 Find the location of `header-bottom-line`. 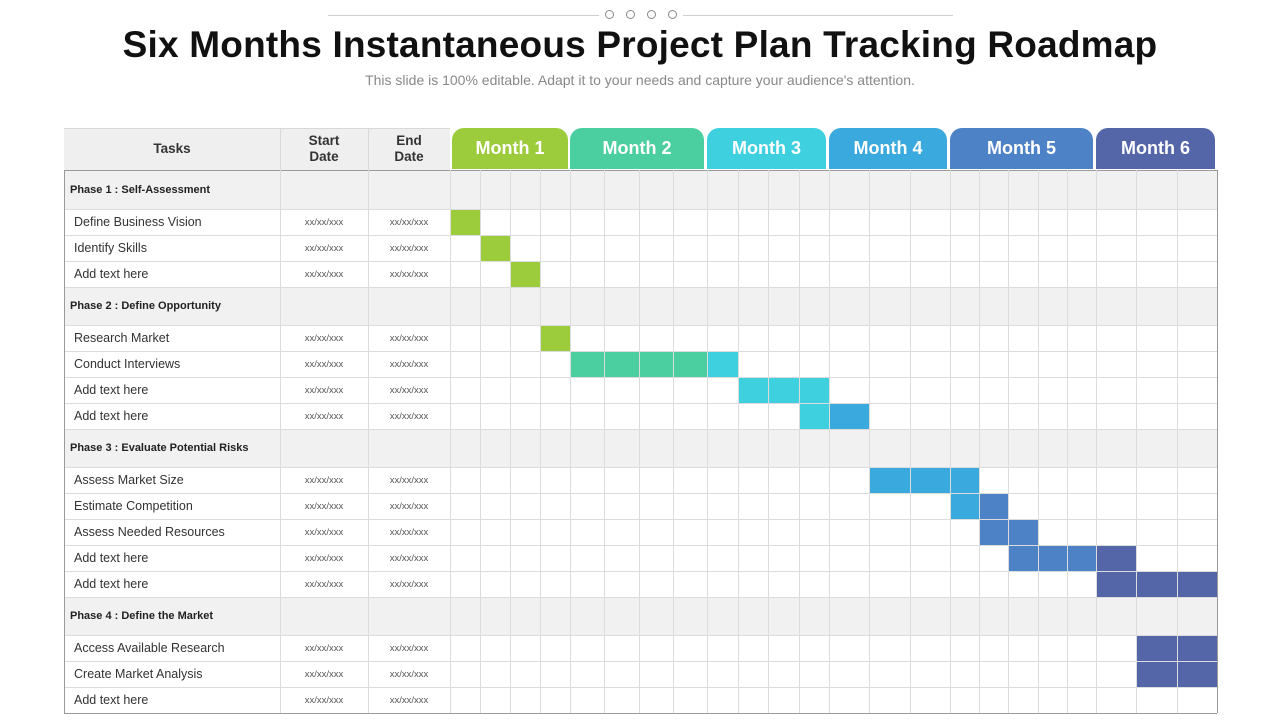

header-bottom-line is located at coordinates (640, 170).